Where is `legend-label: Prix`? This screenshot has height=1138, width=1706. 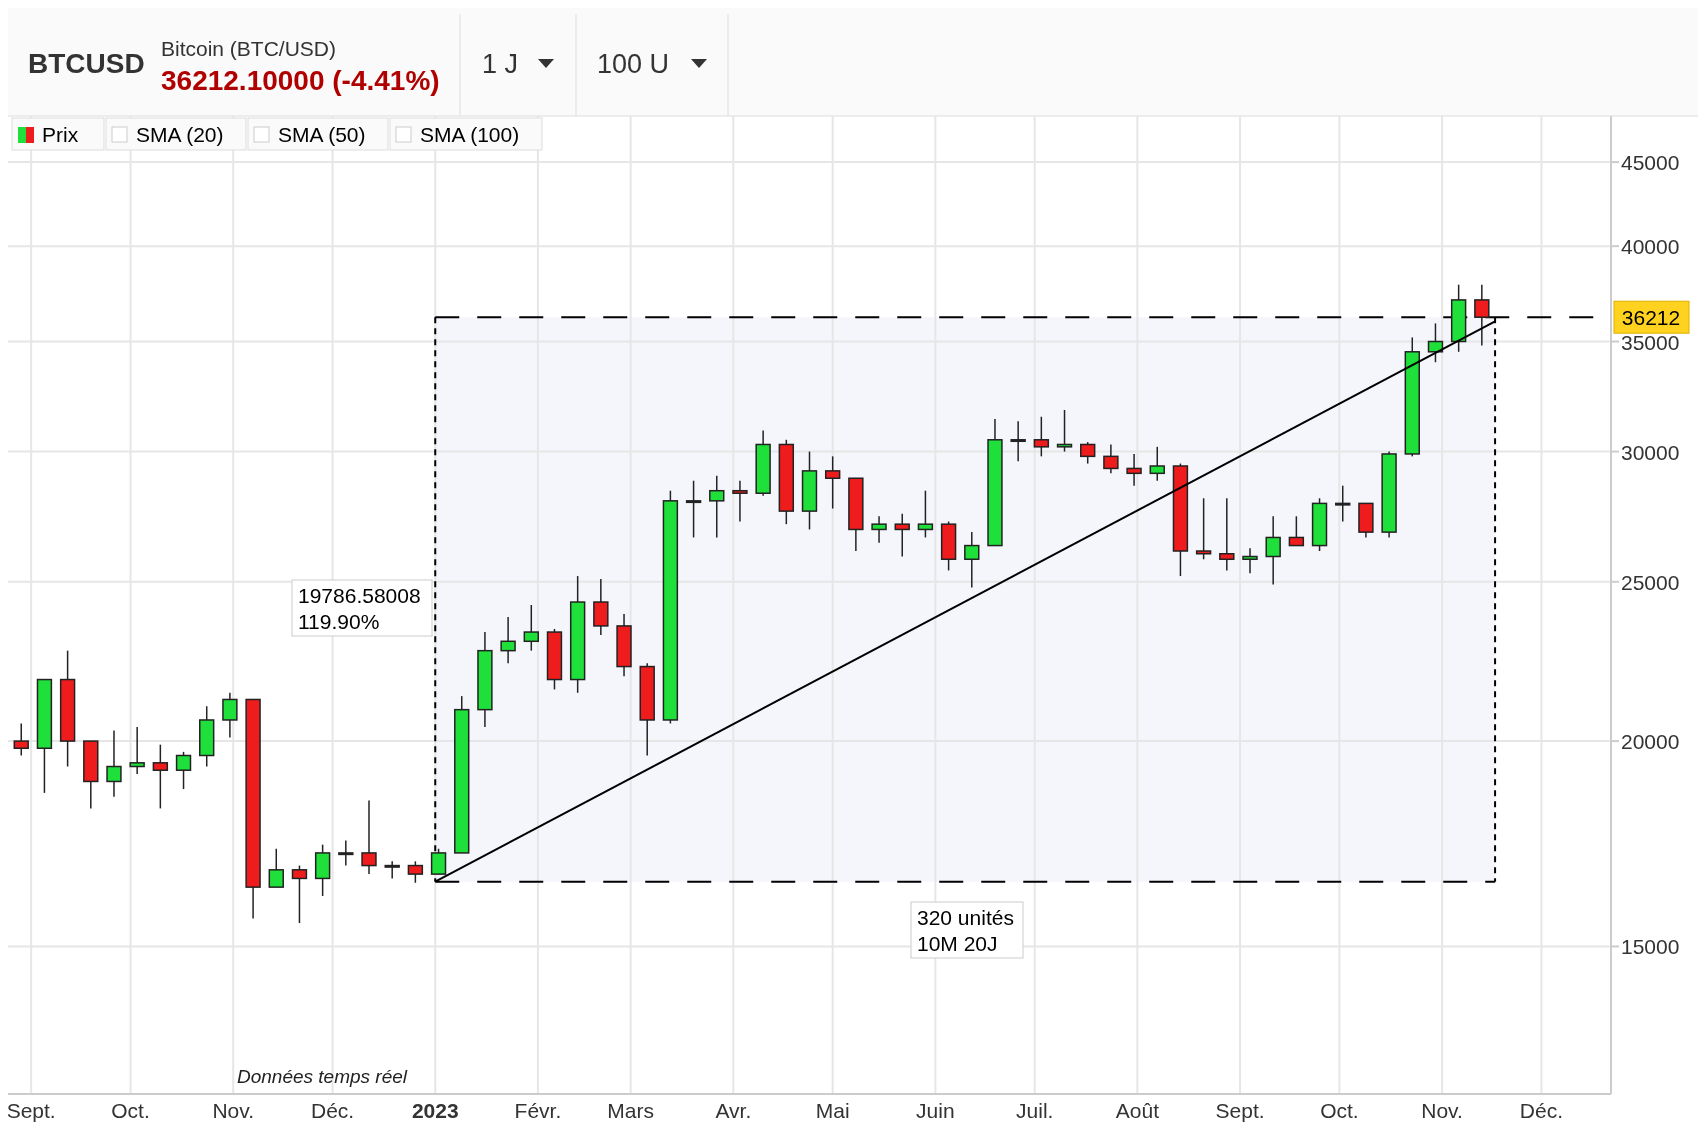
legend-label: Prix is located at coordinates (60, 134).